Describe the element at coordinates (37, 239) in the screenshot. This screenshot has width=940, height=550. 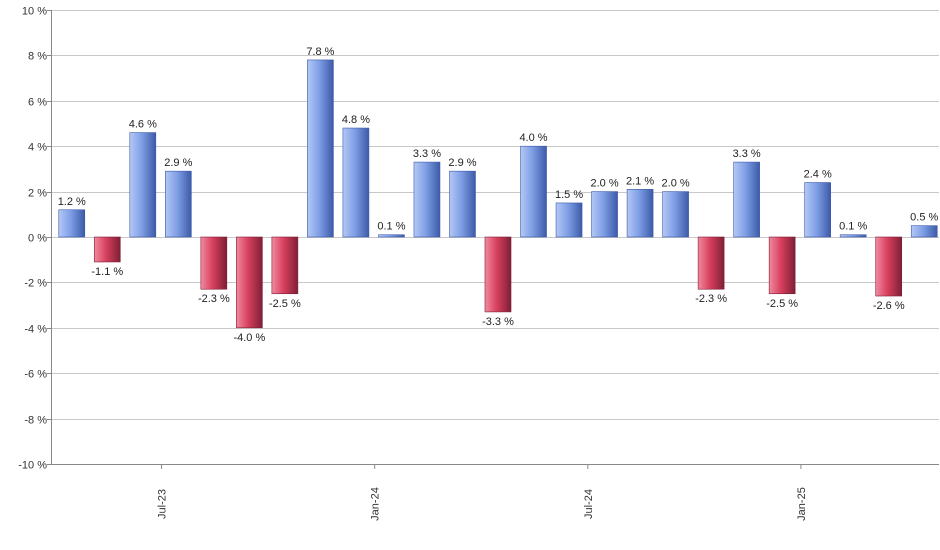
I see `y-tick-label: 0 %` at that location.